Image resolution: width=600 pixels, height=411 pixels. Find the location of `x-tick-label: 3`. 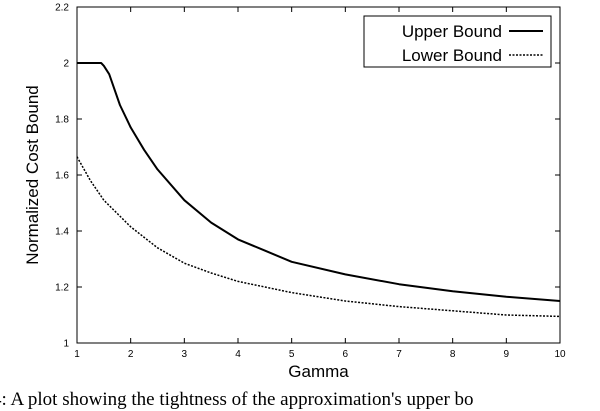

x-tick-label: 3 is located at coordinates (185, 354).